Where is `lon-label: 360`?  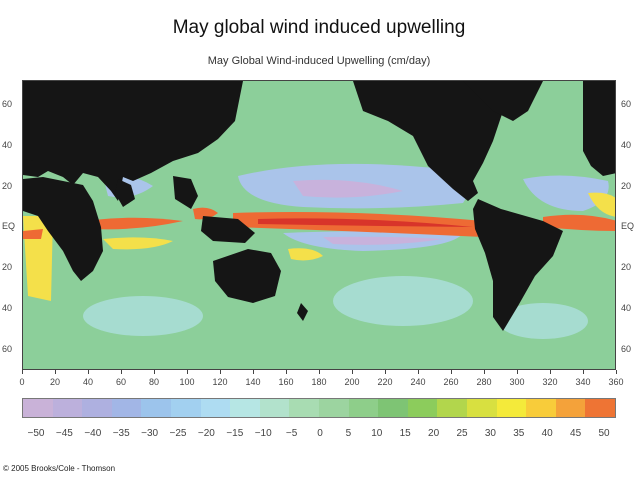 lon-label: 360 is located at coordinates (616, 382).